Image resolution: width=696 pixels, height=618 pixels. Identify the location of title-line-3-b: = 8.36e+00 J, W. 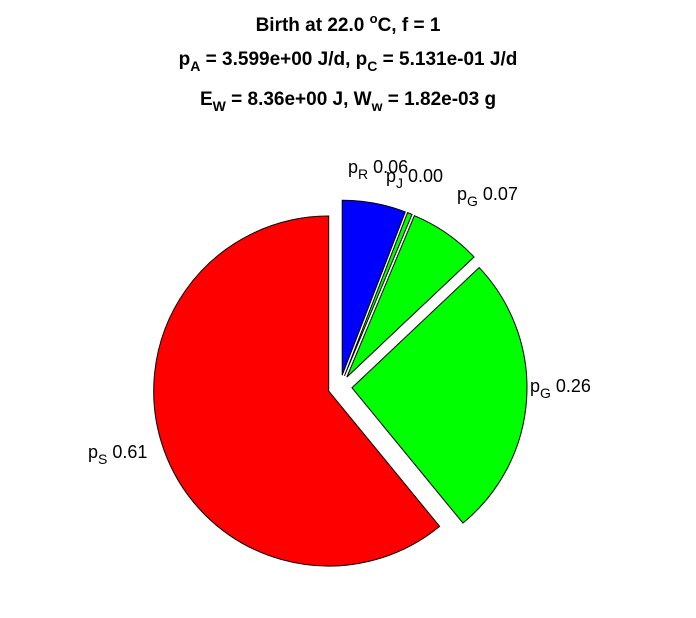
(299, 99).